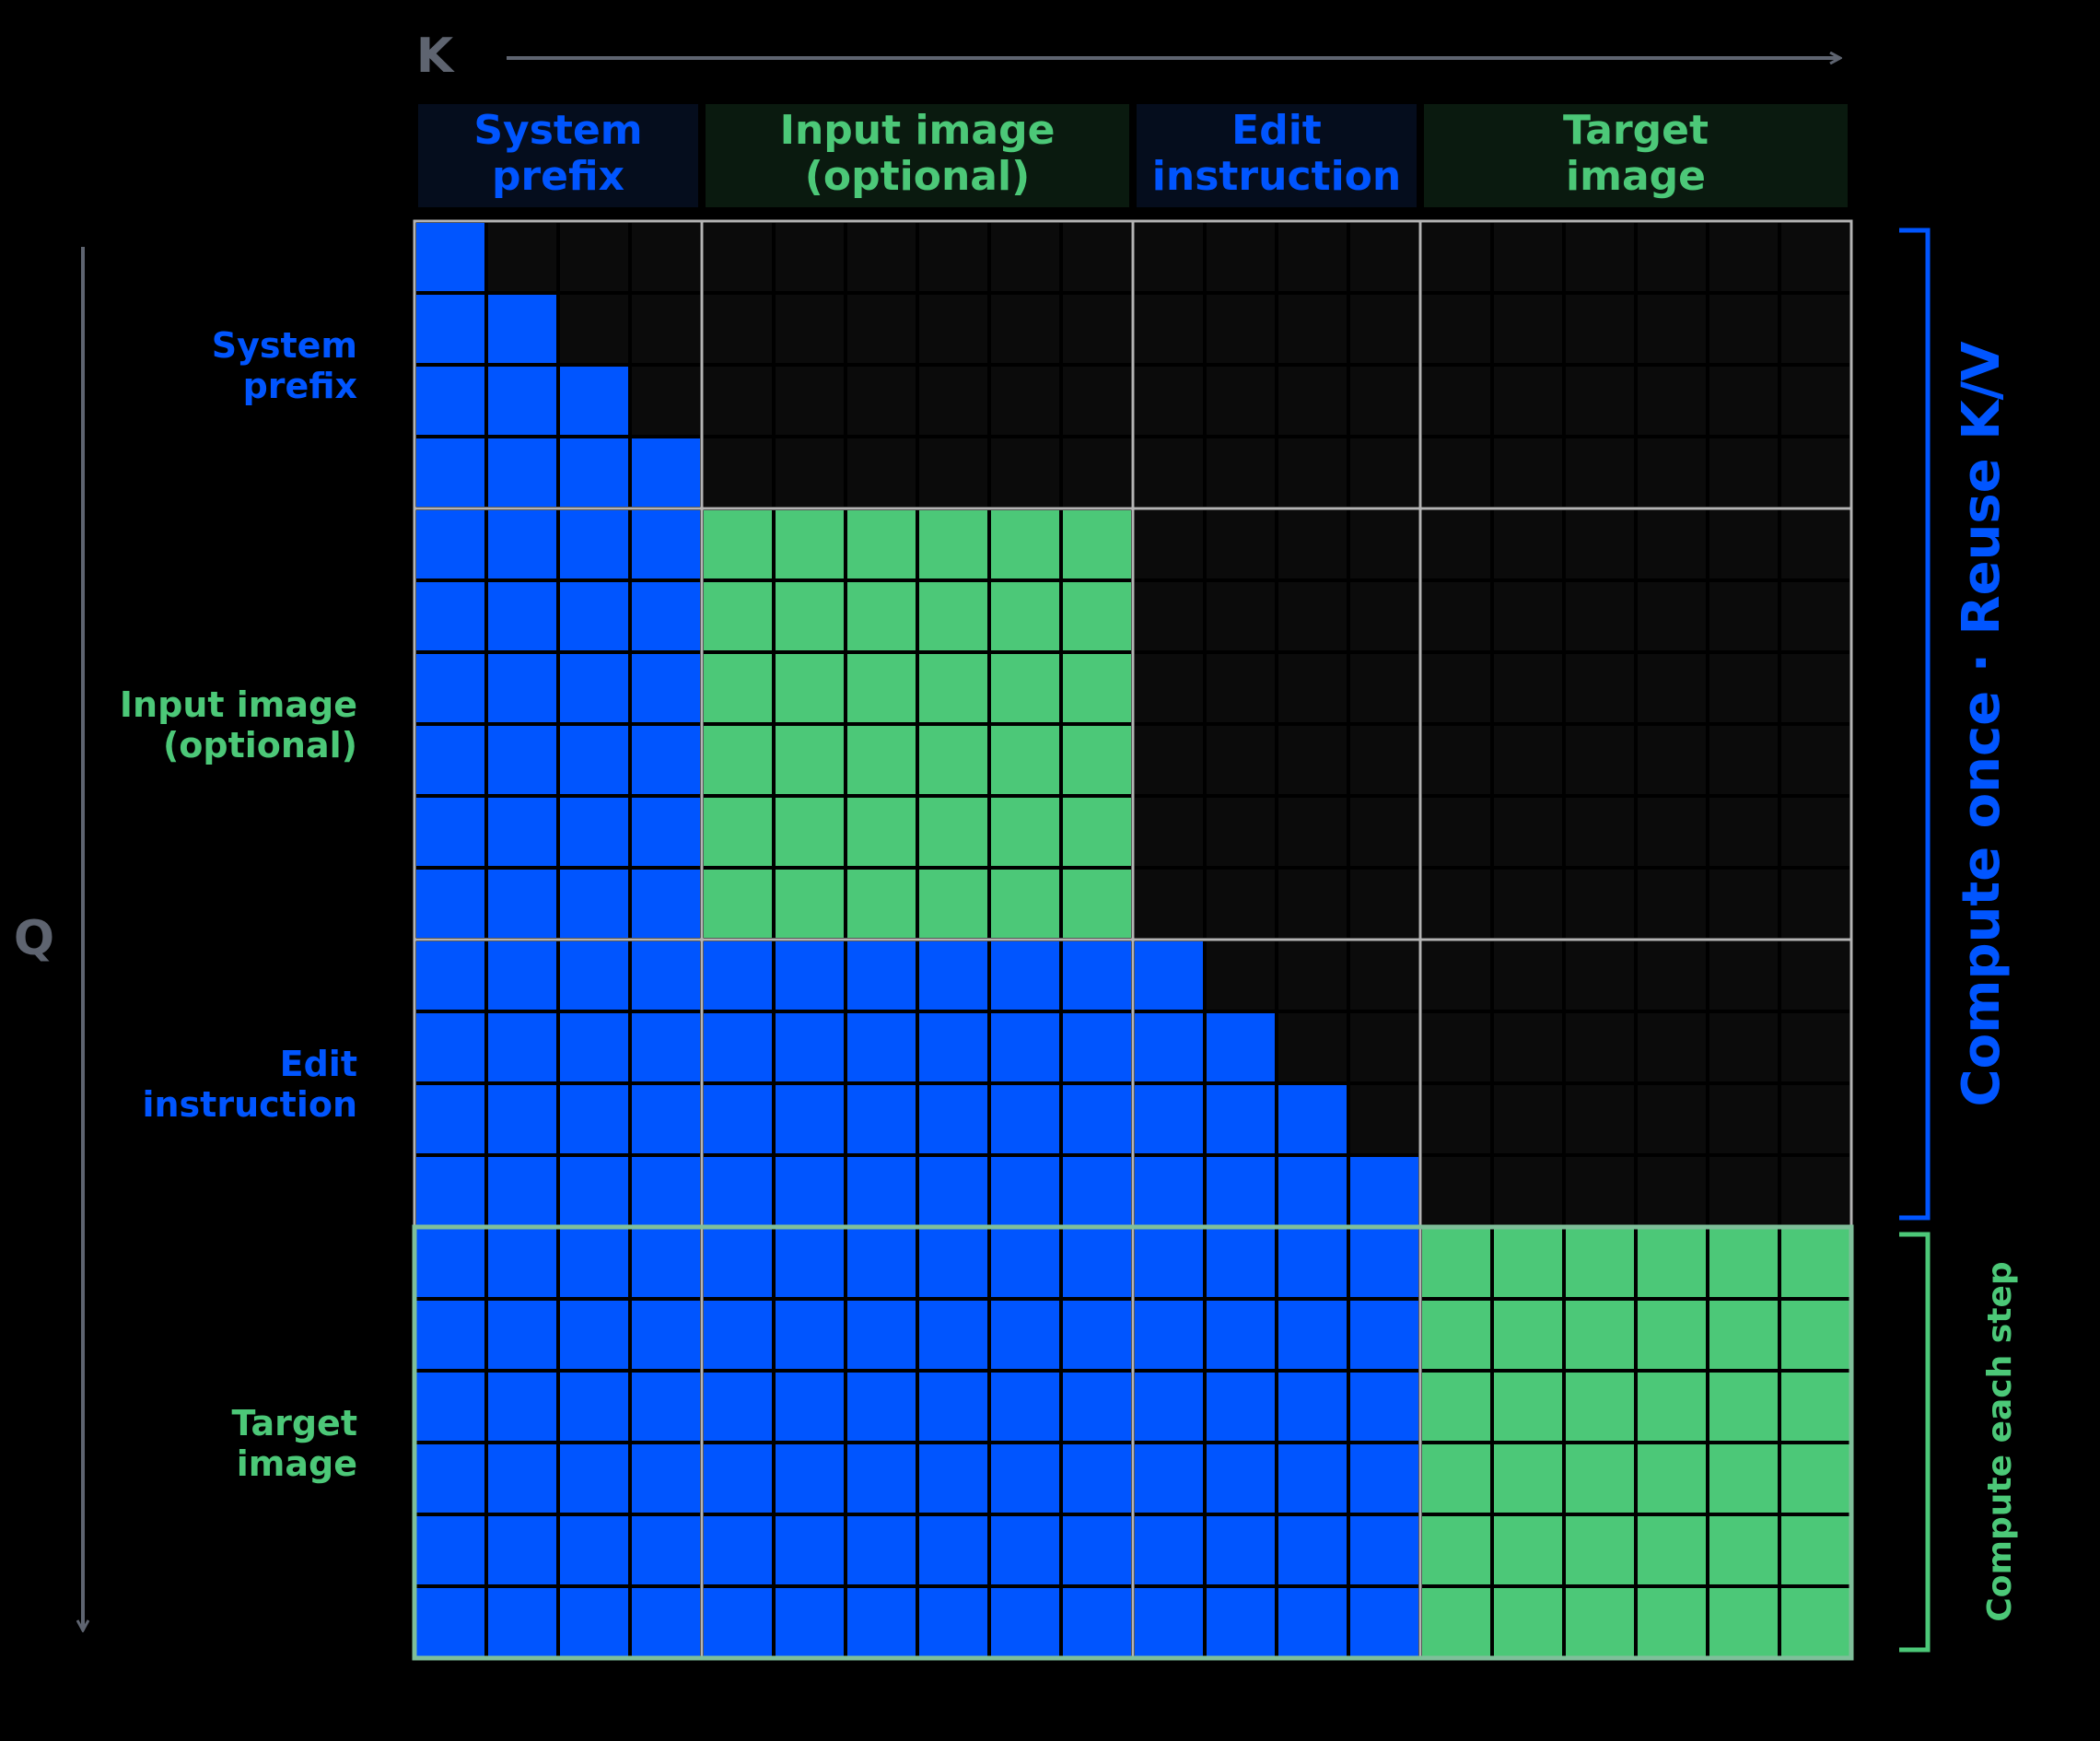 This screenshot has width=2100, height=1741. Describe the element at coordinates (294, 1443) in the screenshot. I see `row-label-target-image: Target image` at that location.